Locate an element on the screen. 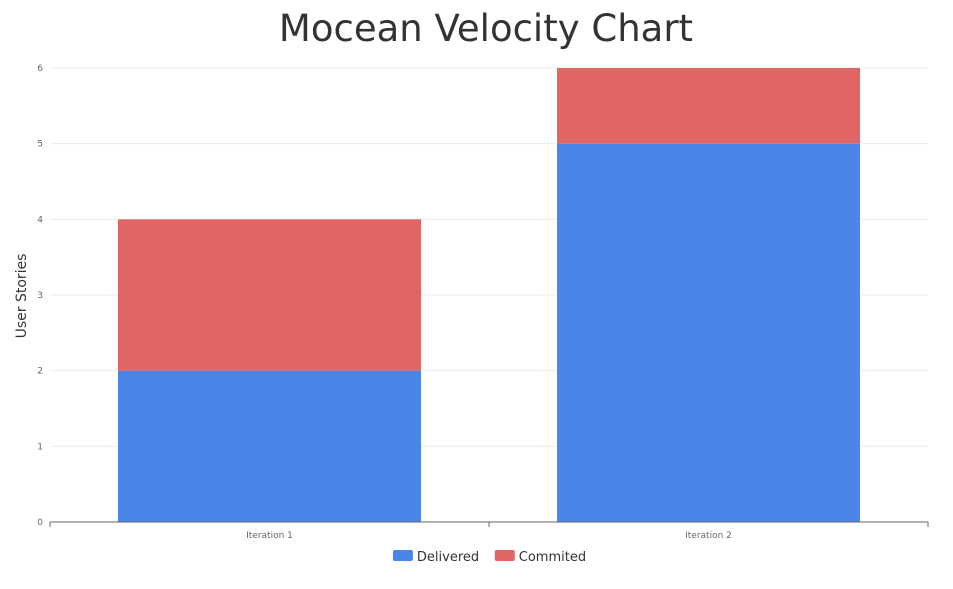  x-tick-label: Iteration 2 is located at coordinates (708, 536).